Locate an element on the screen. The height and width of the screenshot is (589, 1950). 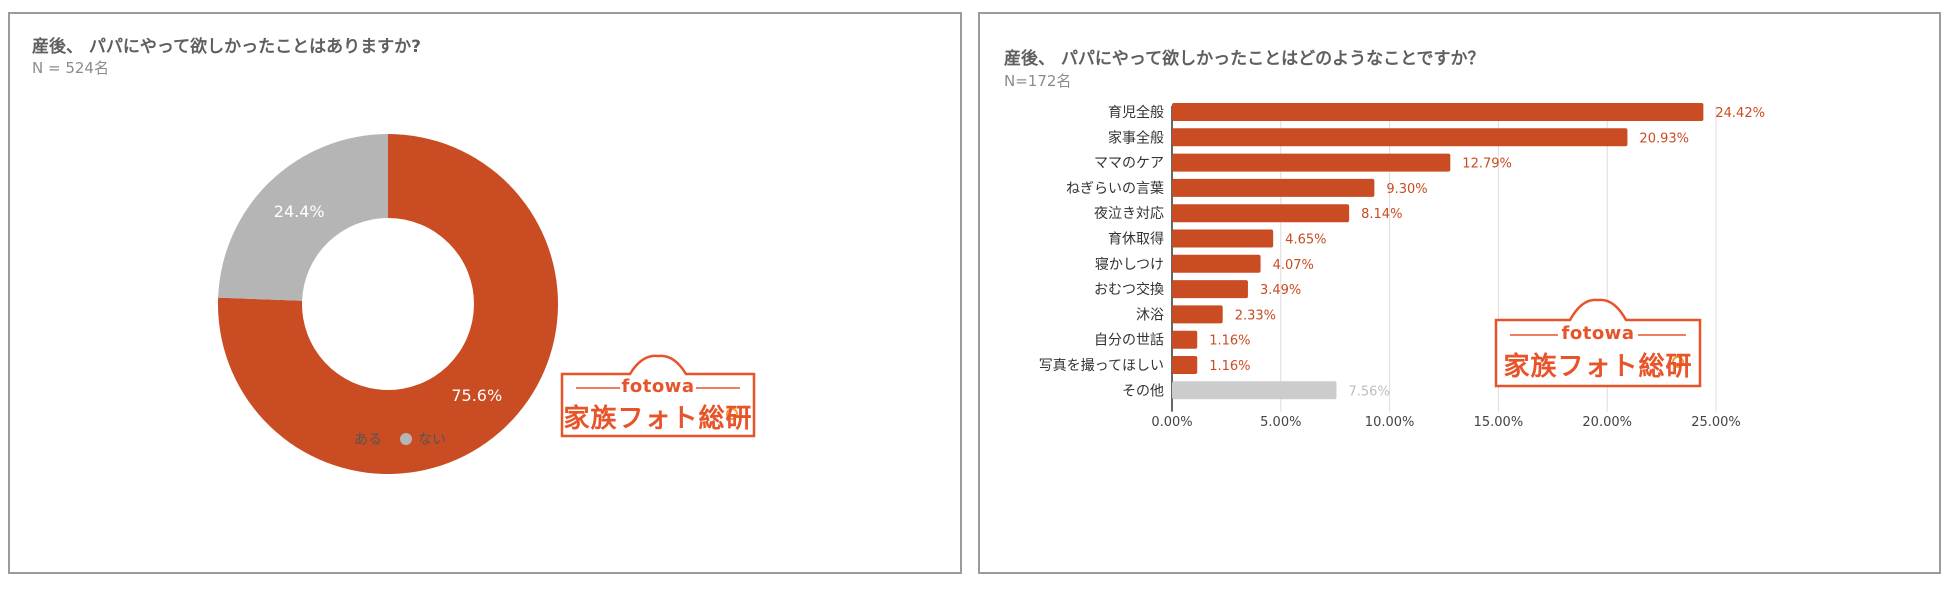
donut-slice-aru is located at coordinates (388, 304).